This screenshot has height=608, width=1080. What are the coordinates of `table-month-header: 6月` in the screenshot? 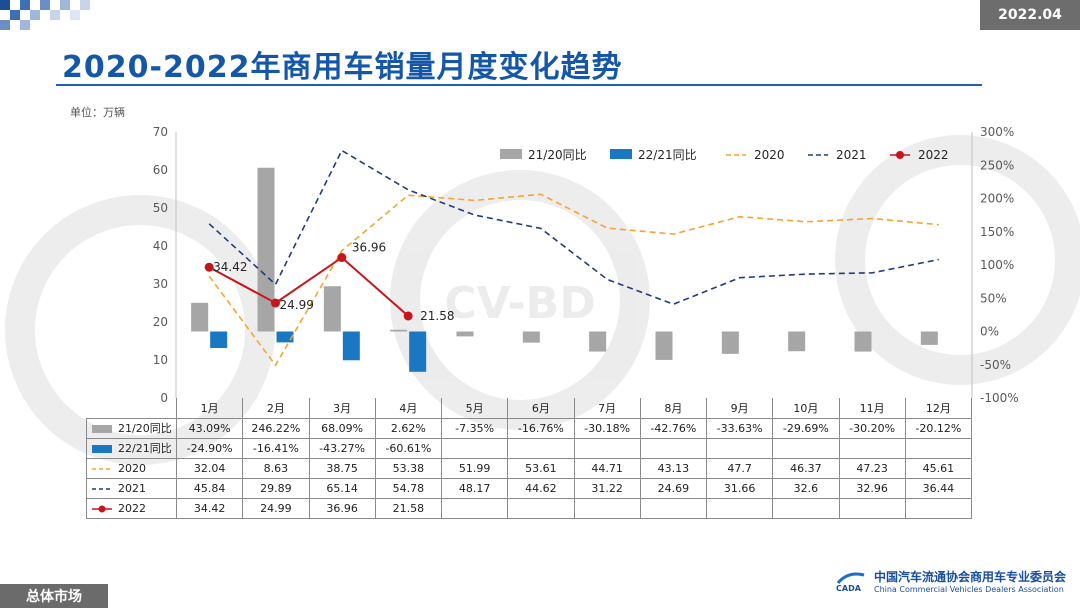 It's located at (541, 408).